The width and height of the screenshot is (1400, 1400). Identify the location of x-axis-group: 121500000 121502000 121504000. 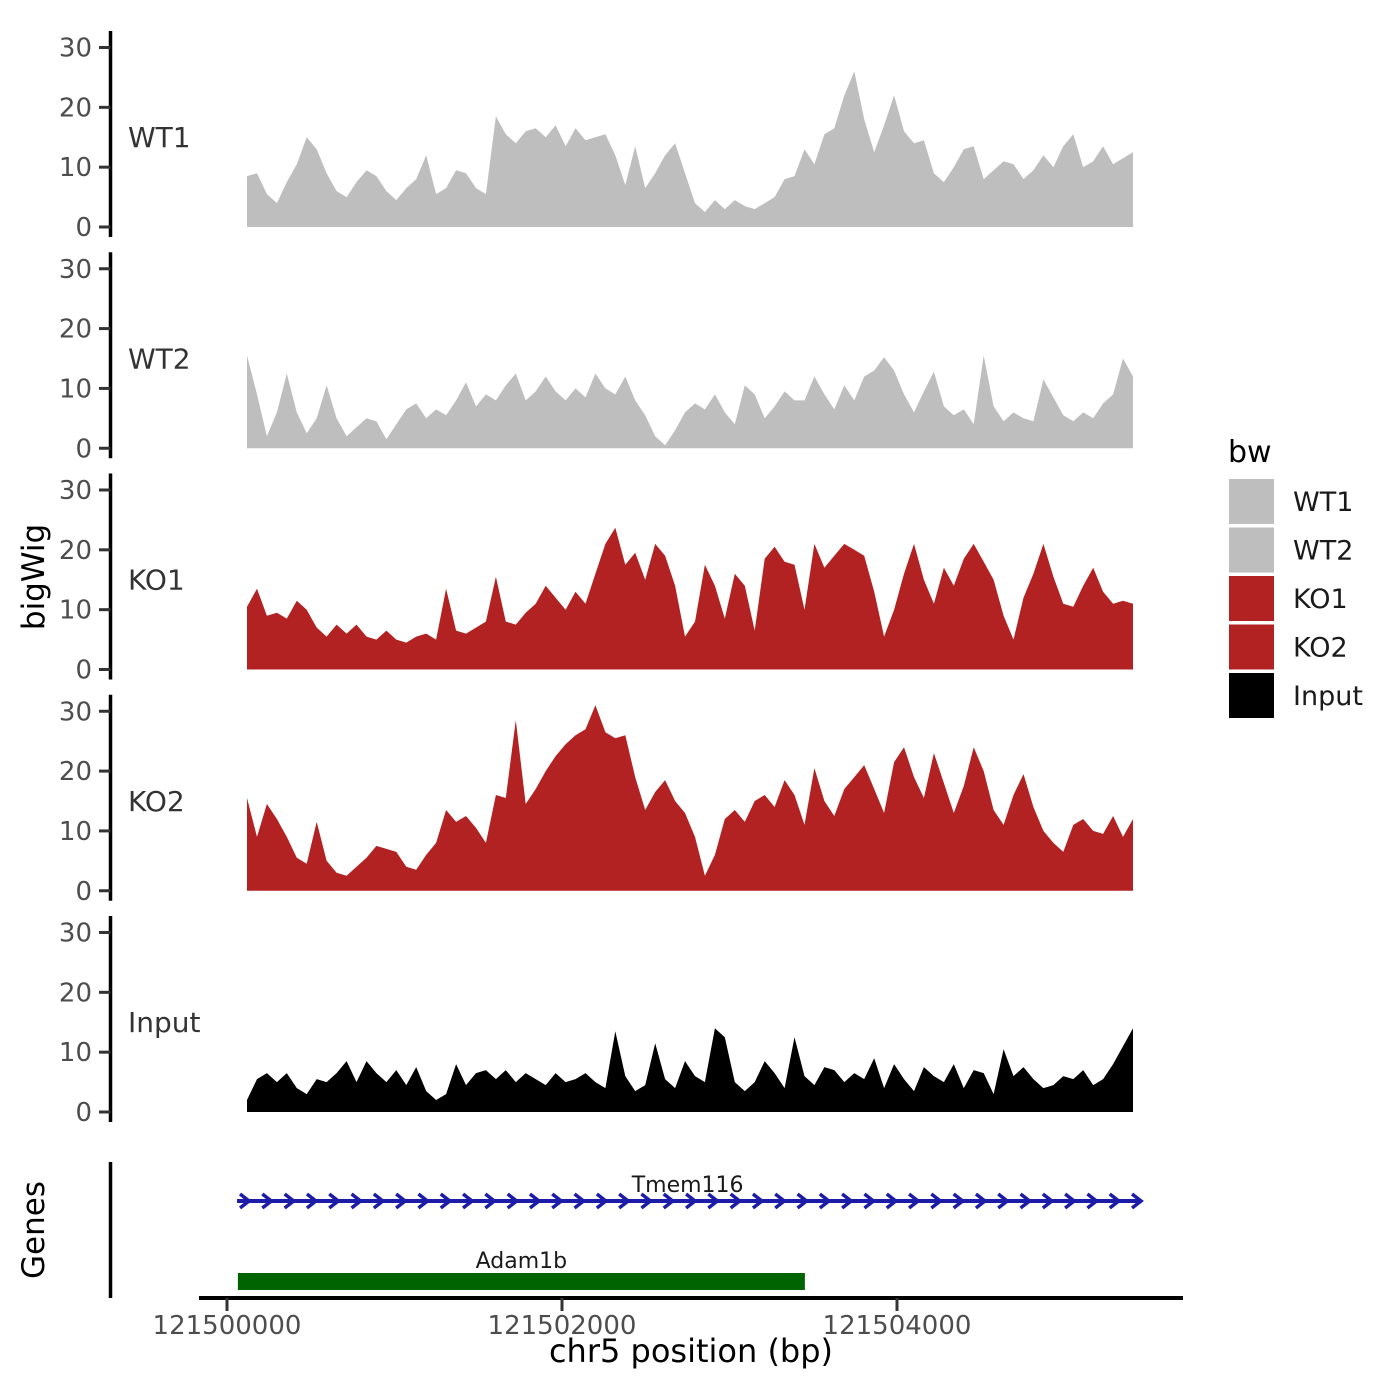
(668, 1318).